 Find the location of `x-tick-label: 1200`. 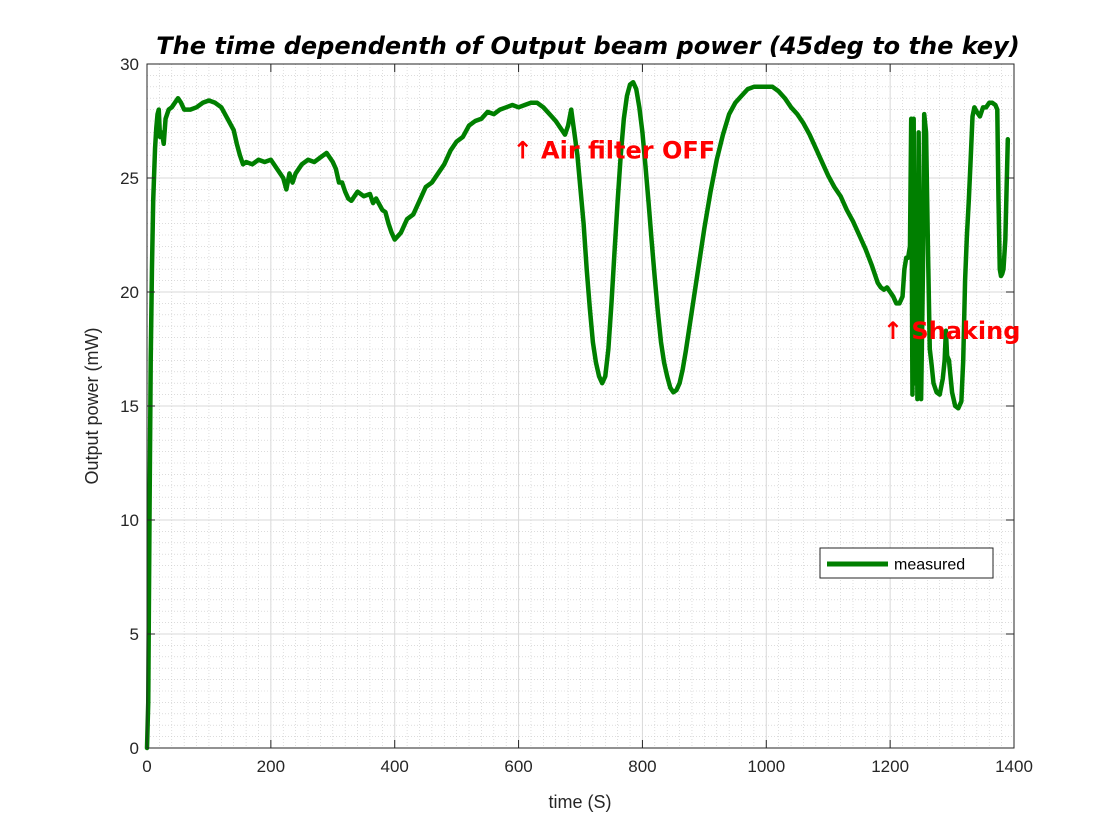

x-tick-label: 1200 is located at coordinates (890, 766).